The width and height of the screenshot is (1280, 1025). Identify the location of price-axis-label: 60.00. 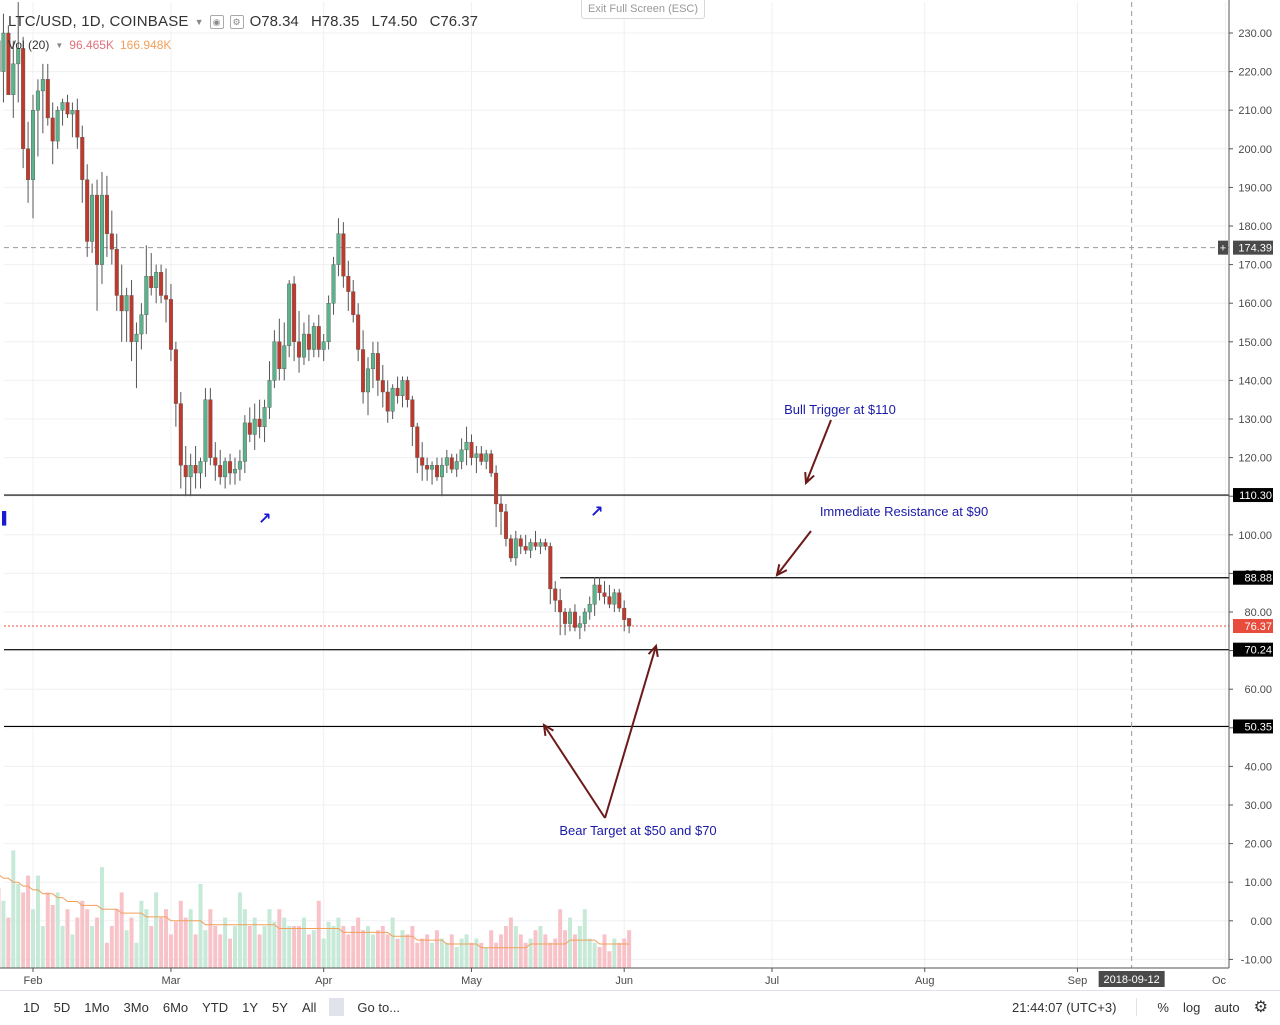
(1258, 690).